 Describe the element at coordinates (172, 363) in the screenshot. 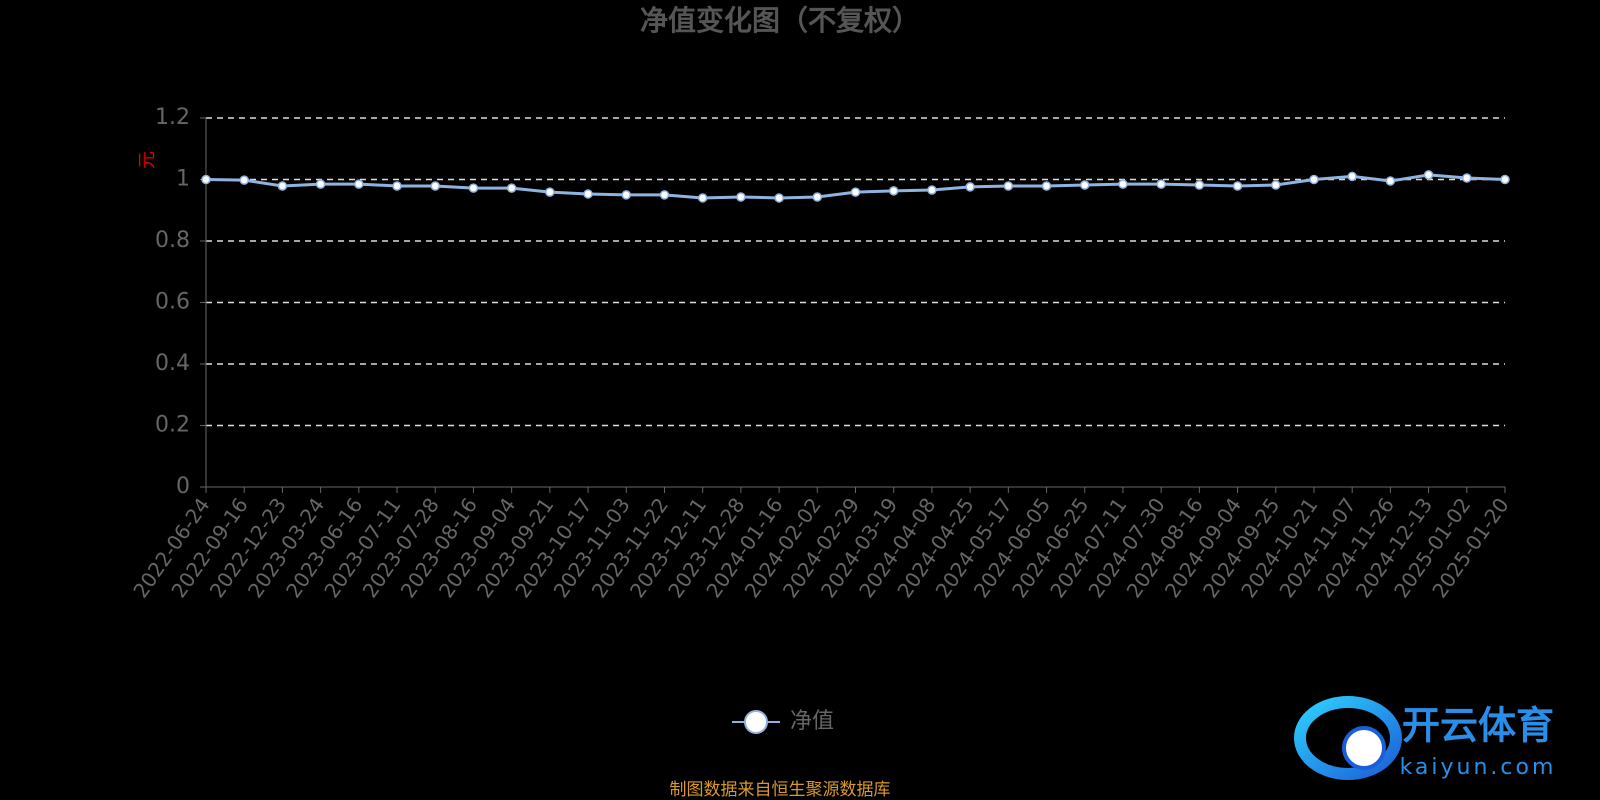

I see `y-tick-label: 0.4` at that location.